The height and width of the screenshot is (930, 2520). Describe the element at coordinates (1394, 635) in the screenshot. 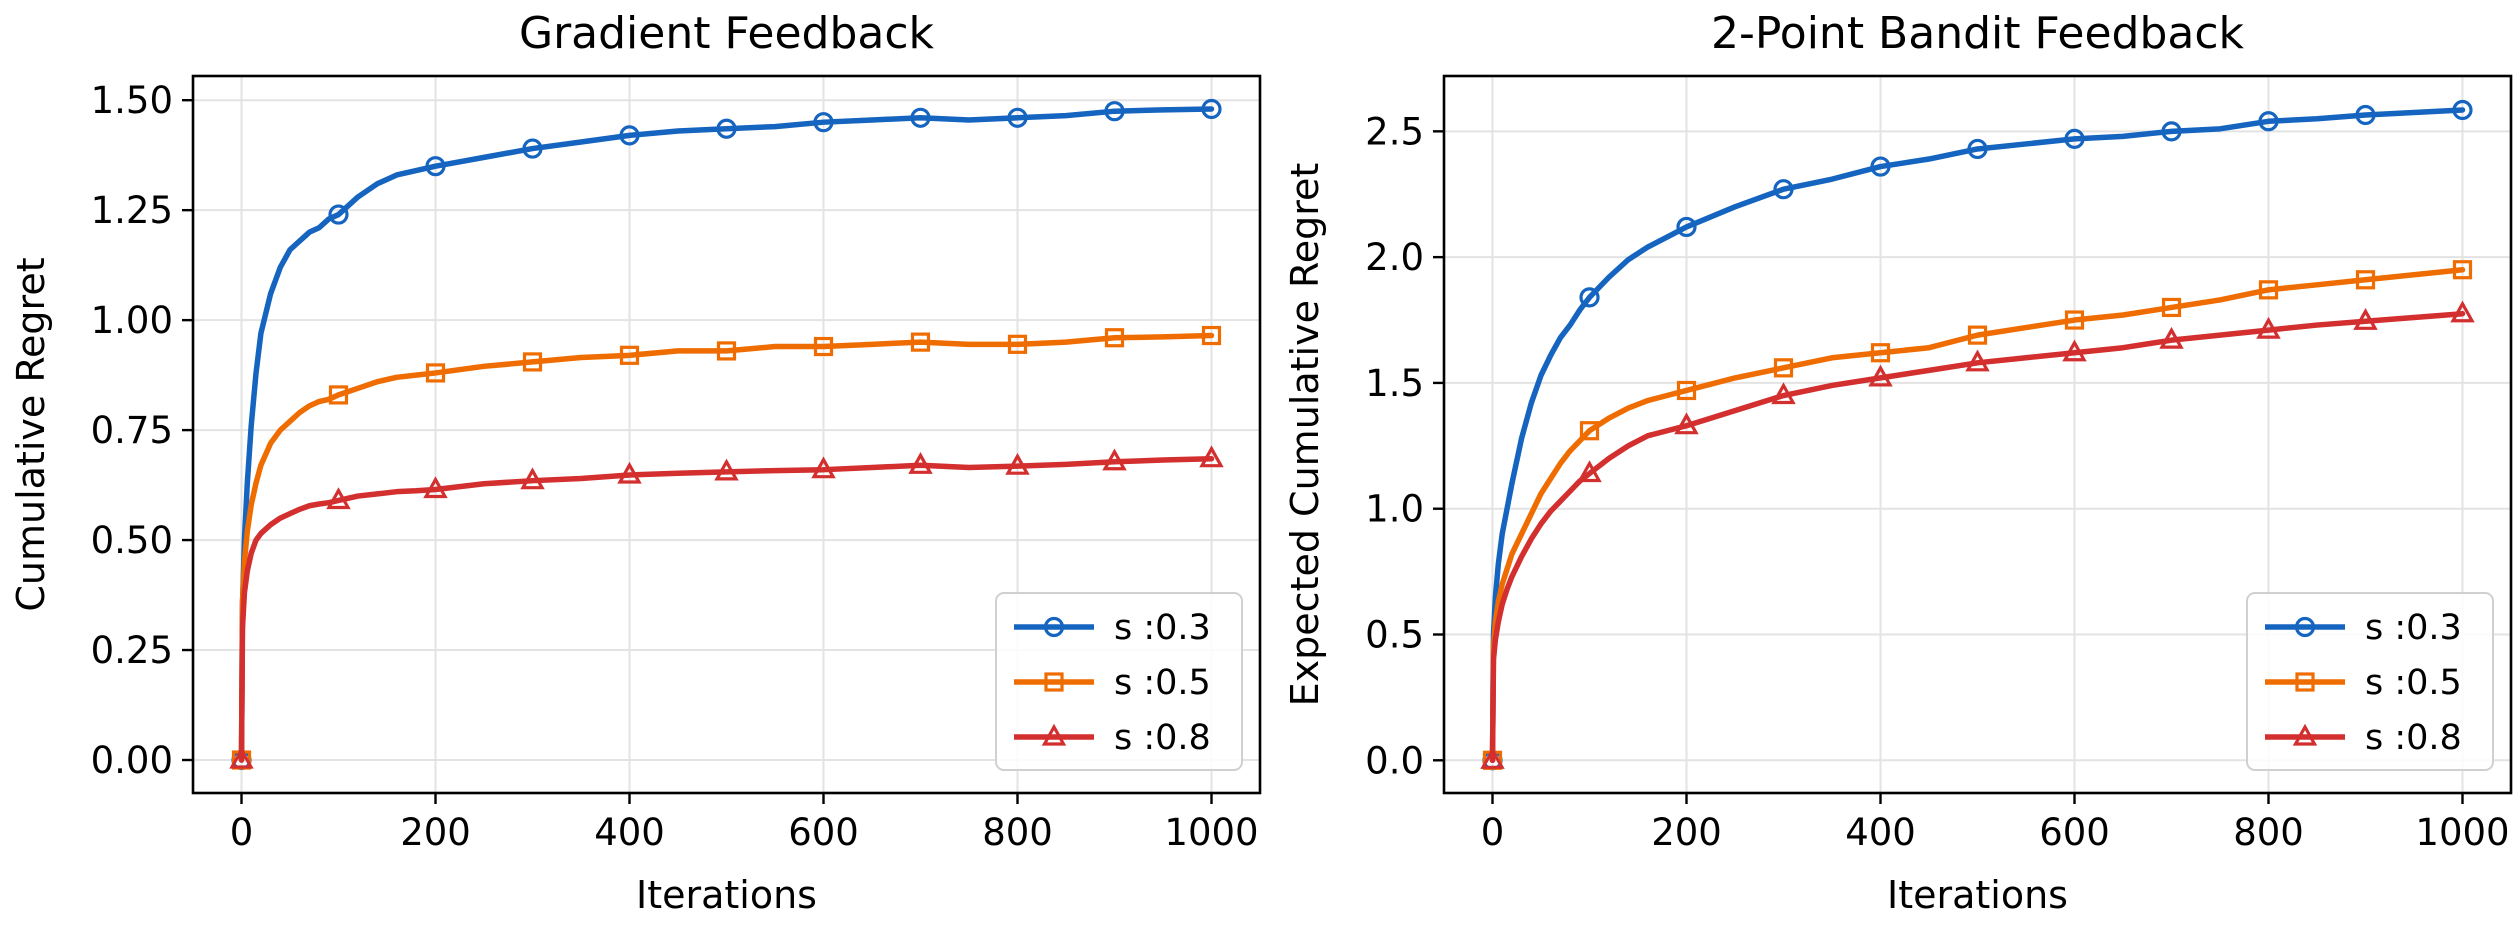

I see `y-tick-label: 0.5` at that location.